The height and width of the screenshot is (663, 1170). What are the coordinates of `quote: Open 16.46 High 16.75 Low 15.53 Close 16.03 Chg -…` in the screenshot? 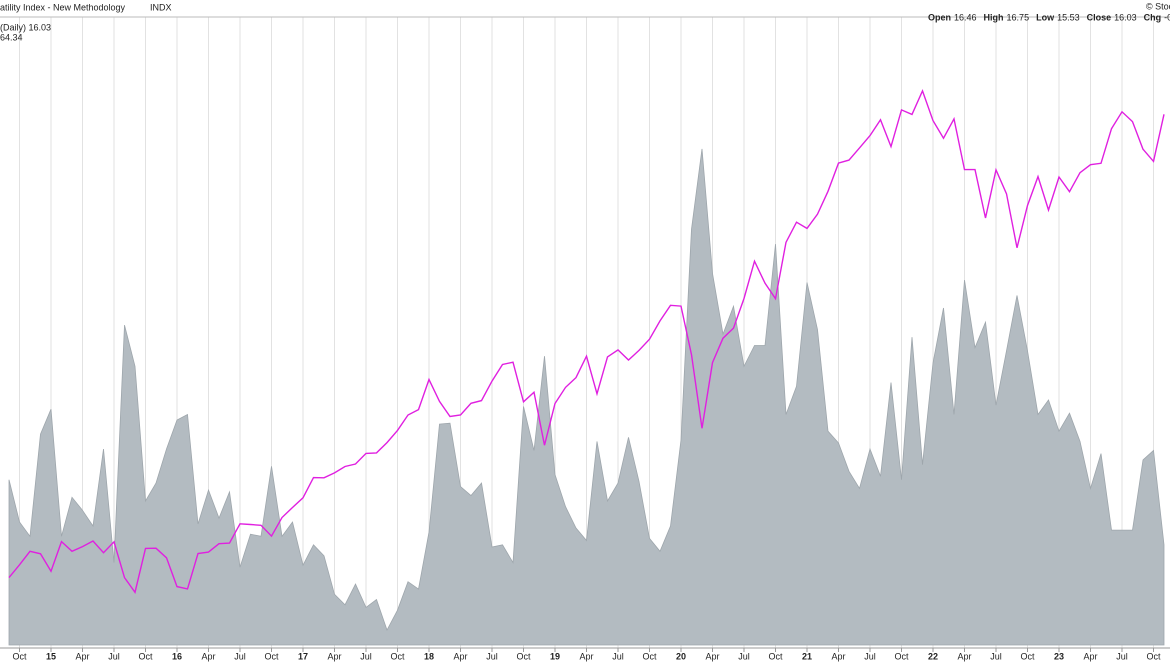 It's located at (1049, 17).